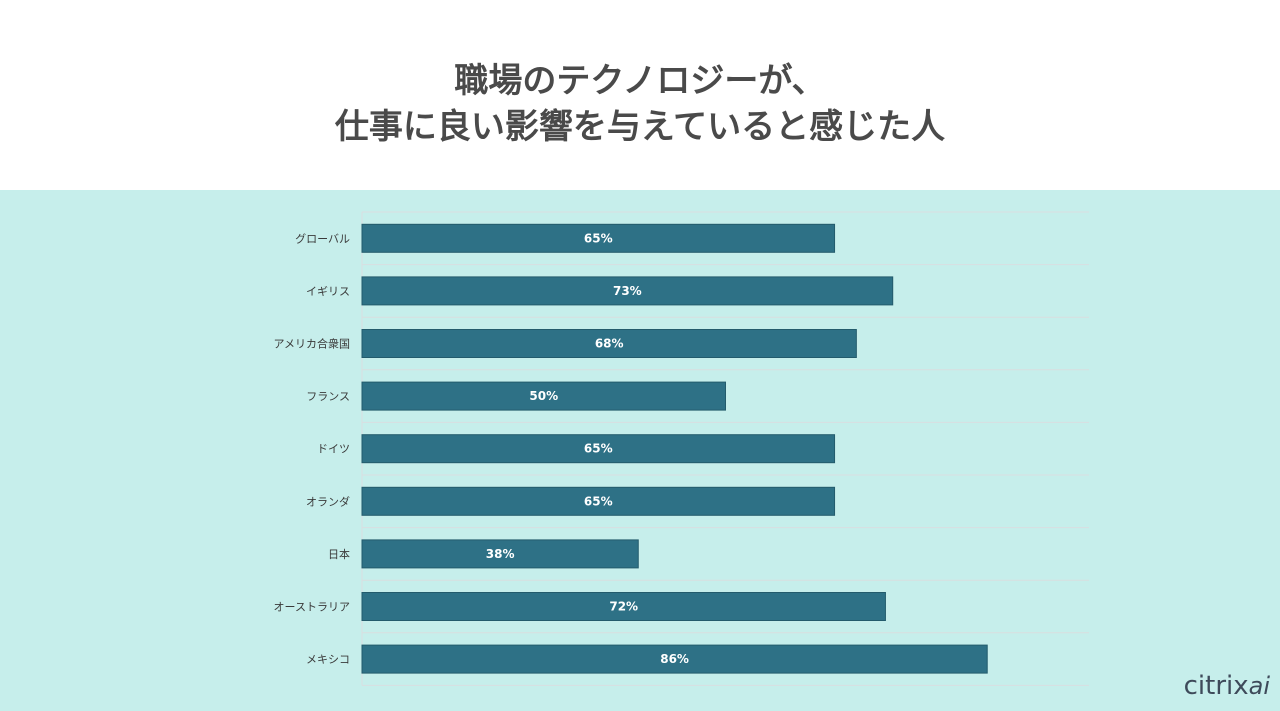 This screenshot has height=711, width=1280. I want to click on data-label: 72%, so click(623, 607).